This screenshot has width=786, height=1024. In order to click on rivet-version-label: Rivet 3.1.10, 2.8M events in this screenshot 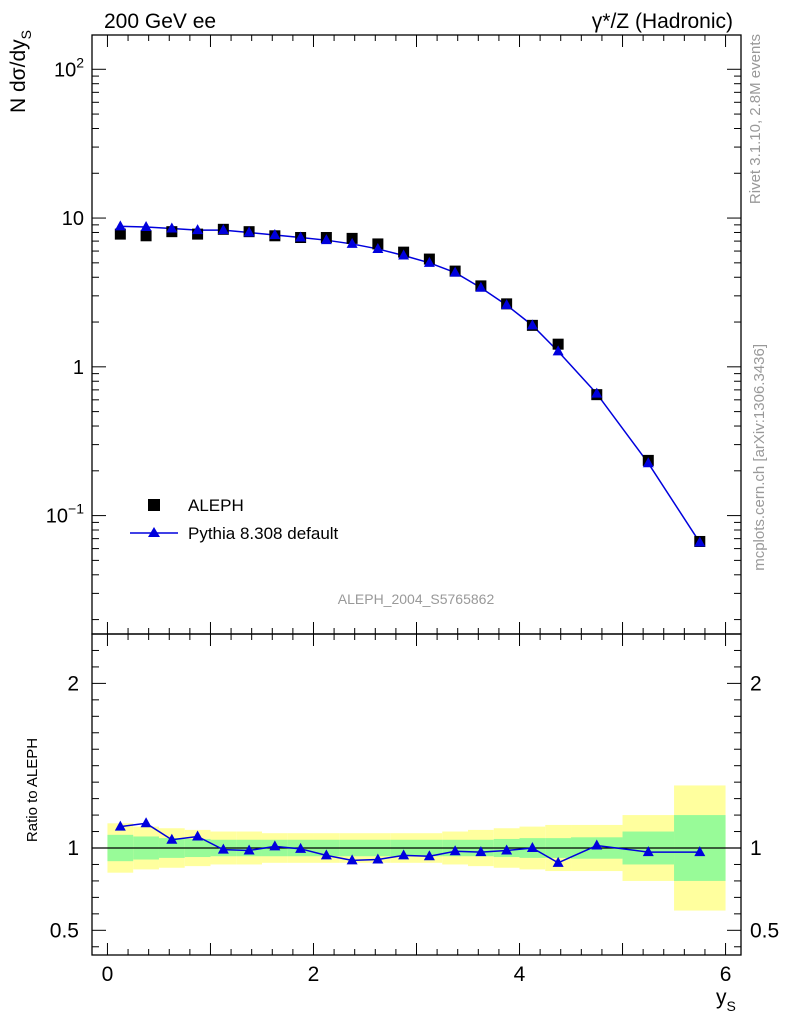, I will do `click(755, 119)`.